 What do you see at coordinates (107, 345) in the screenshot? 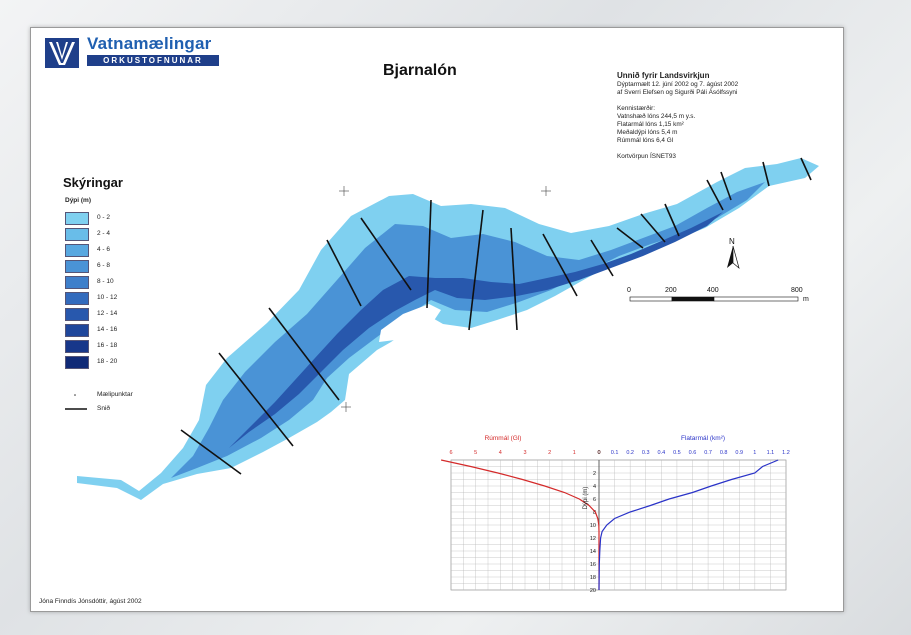
I see `legend-swatch-label: 16 - 18` at bounding box center [107, 345].